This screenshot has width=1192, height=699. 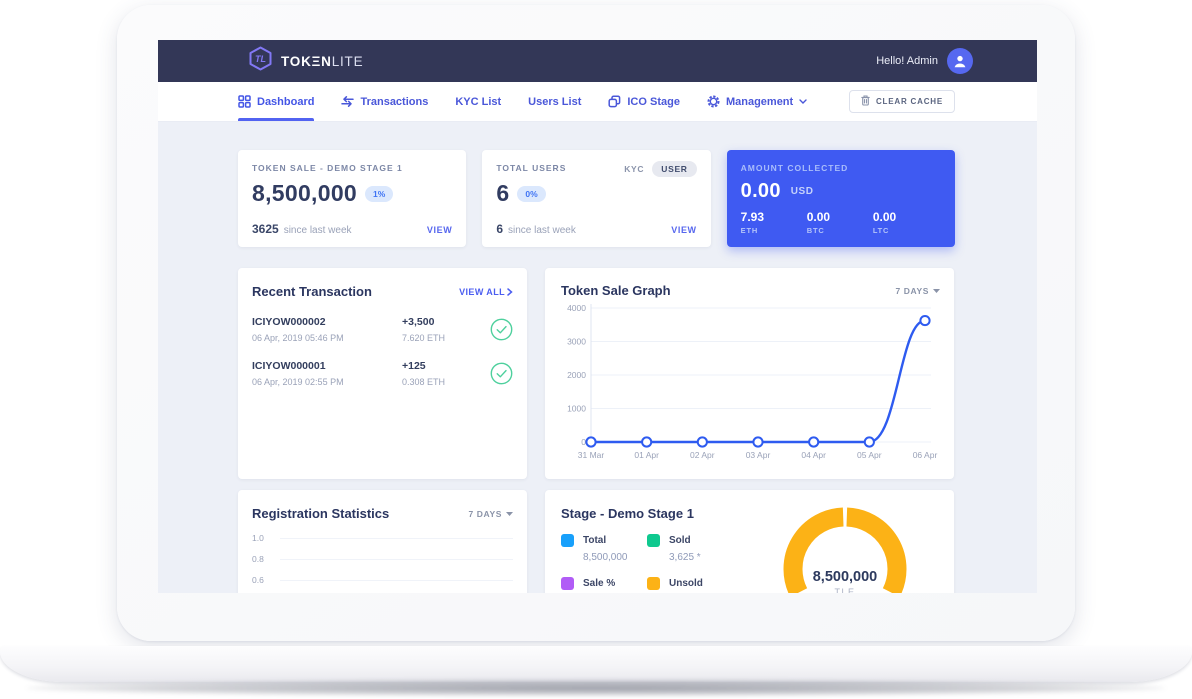 I want to click on transaction-crypto-amount: 7.620 ETH, so click(x=424, y=338).